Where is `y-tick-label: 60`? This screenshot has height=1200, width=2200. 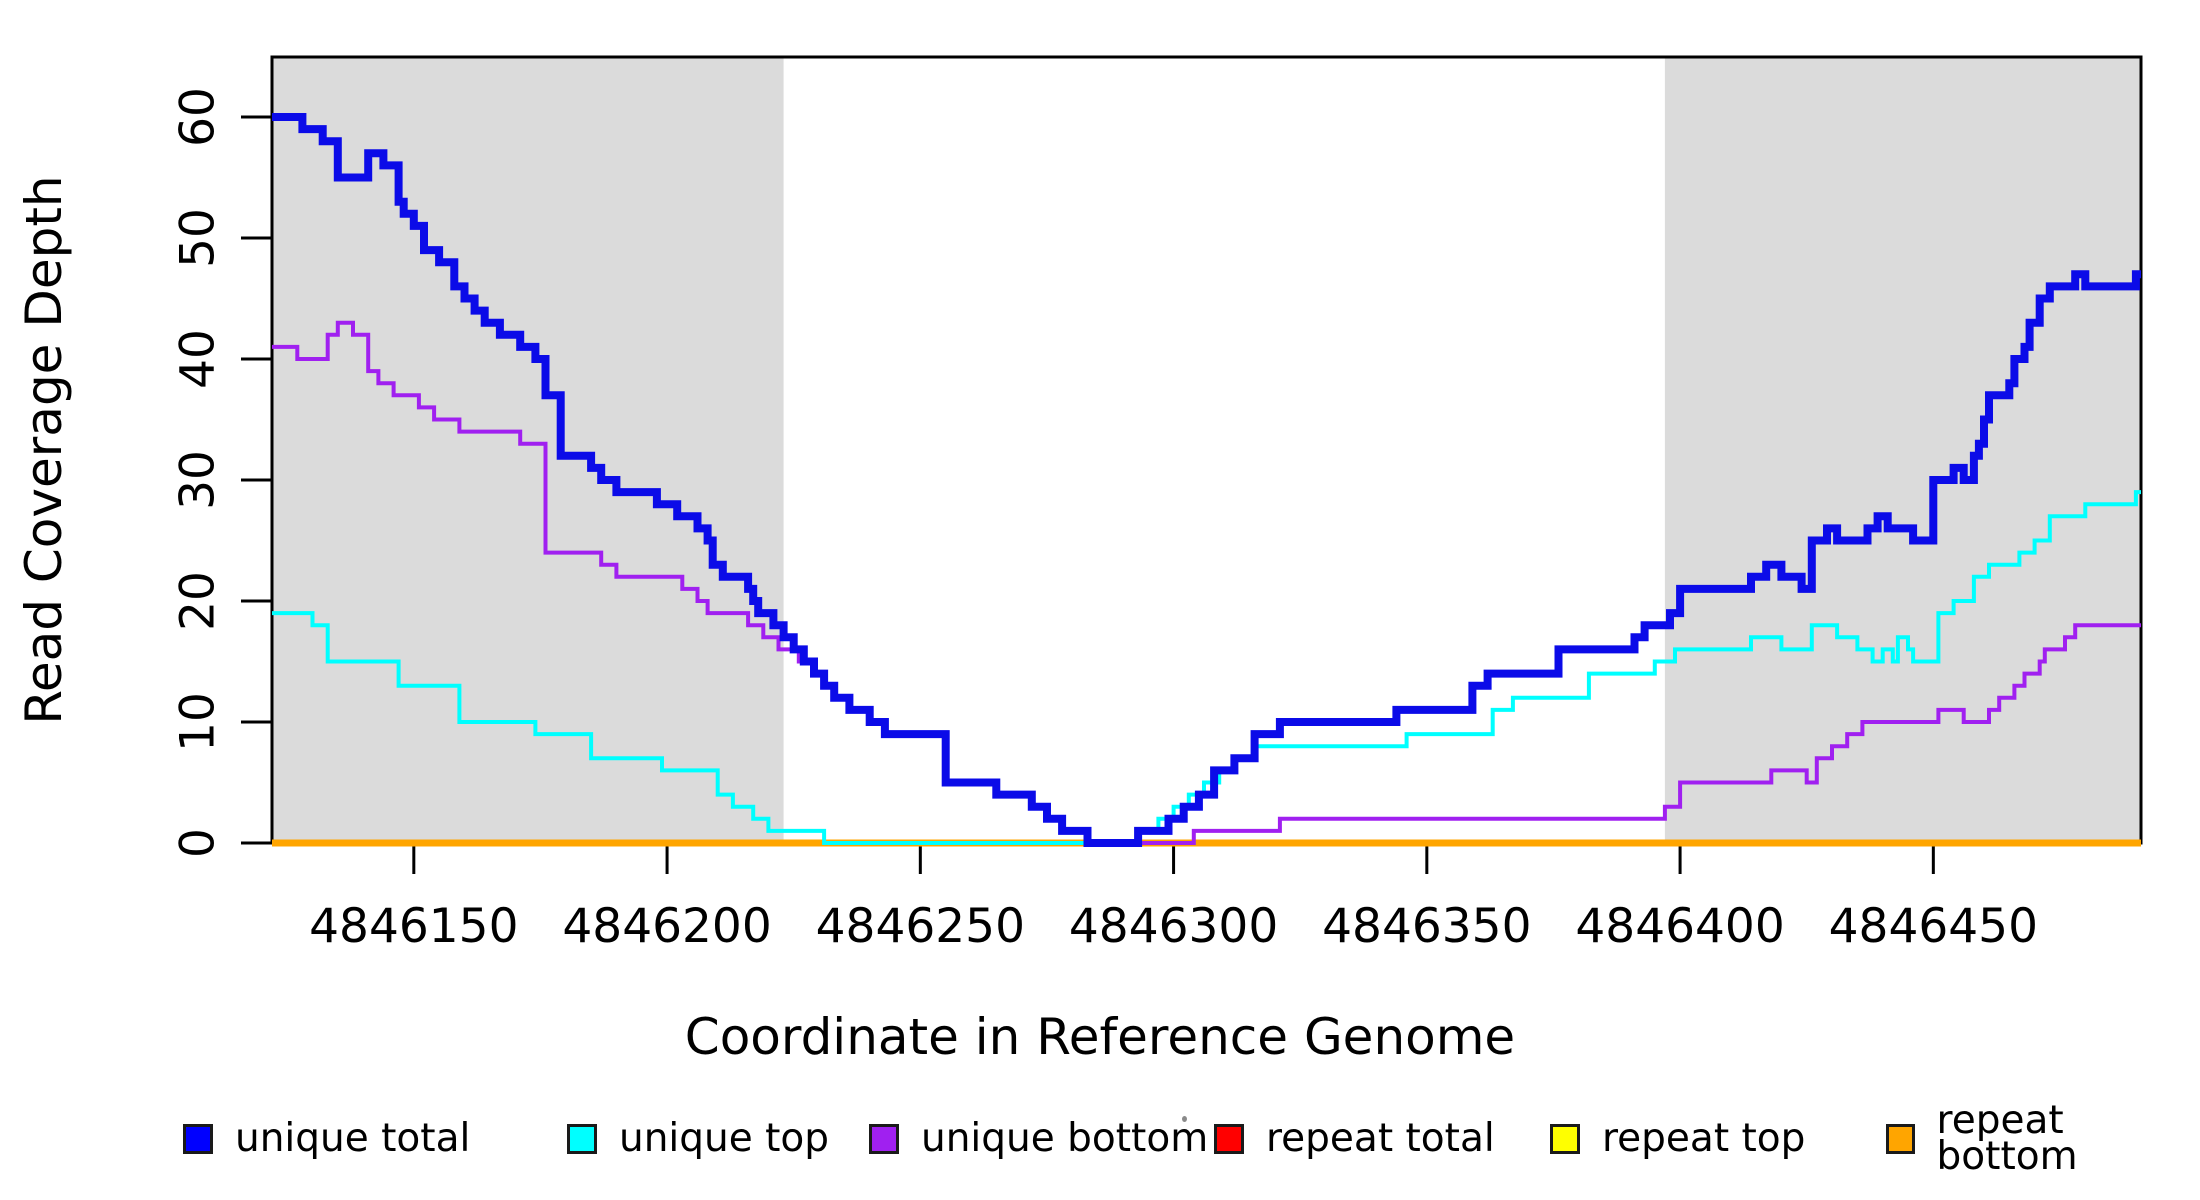
y-tick-label: 60 is located at coordinates (198, 117).